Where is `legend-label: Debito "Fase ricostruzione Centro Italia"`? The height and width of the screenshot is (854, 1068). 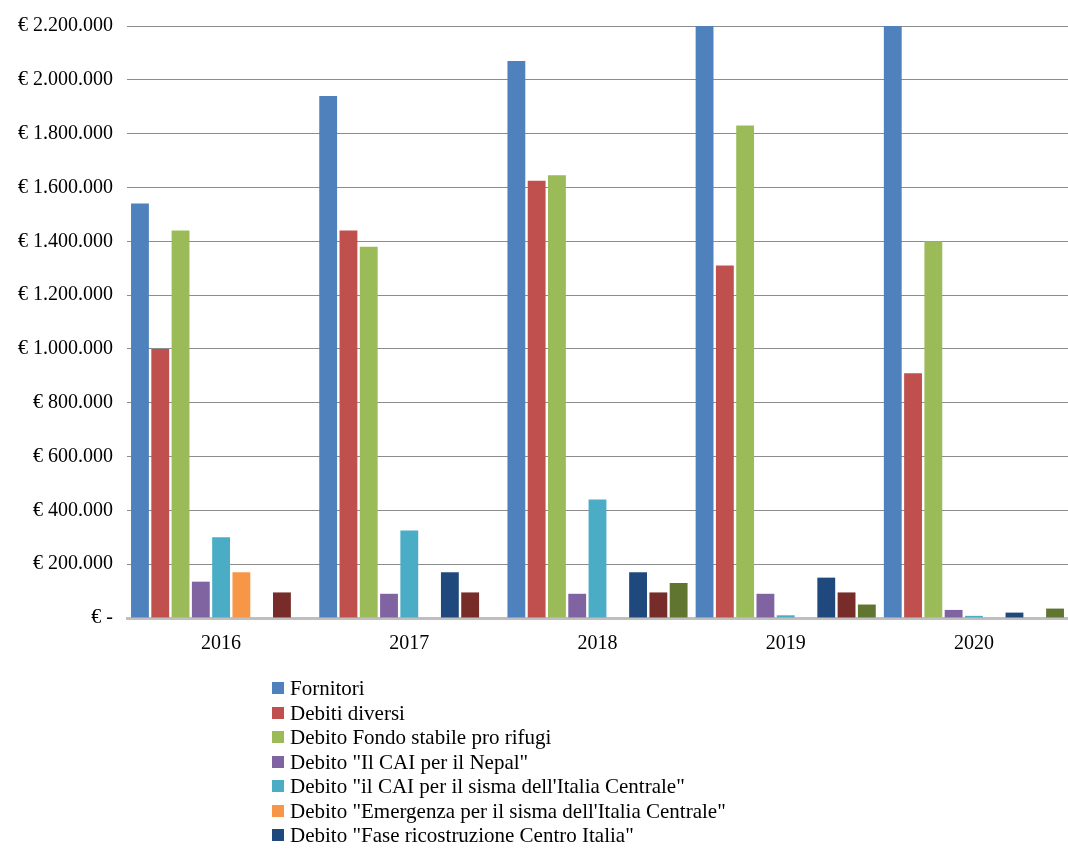
legend-label: Debito "Fase ricostruzione Centro Italia" is located at coordinates (462, 835).